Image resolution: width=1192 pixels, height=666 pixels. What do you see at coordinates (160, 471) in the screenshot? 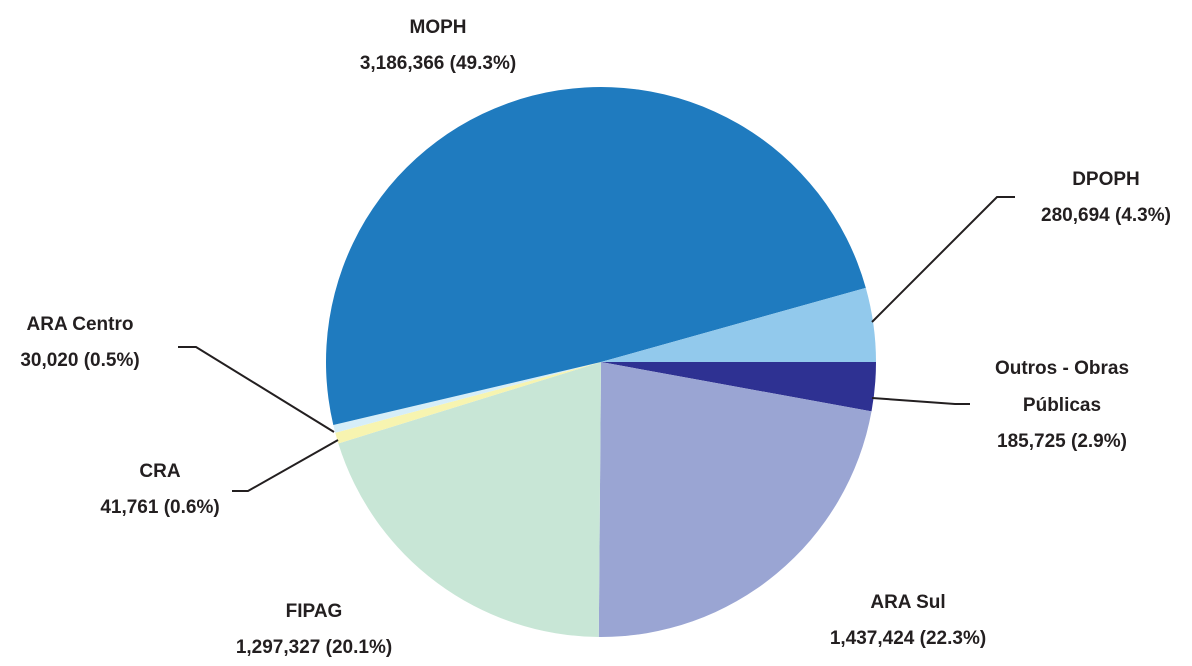
I see `slice-name: CRA` at bounding box center [160, 471].